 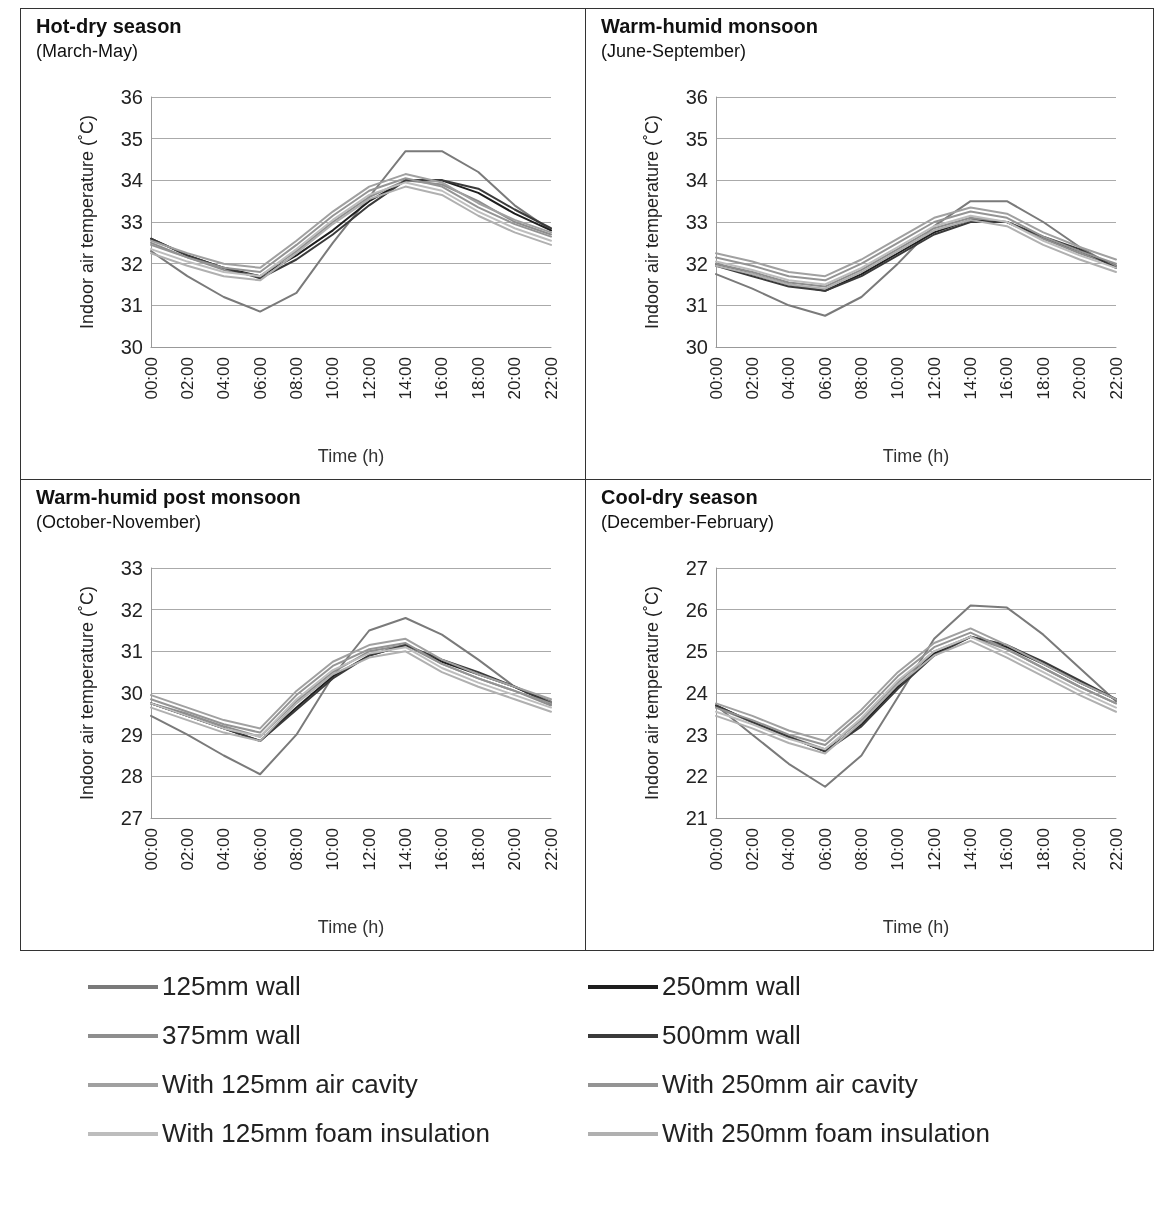 I want to click on legend-label: 500mm wall, so click(x=731, y=1035).